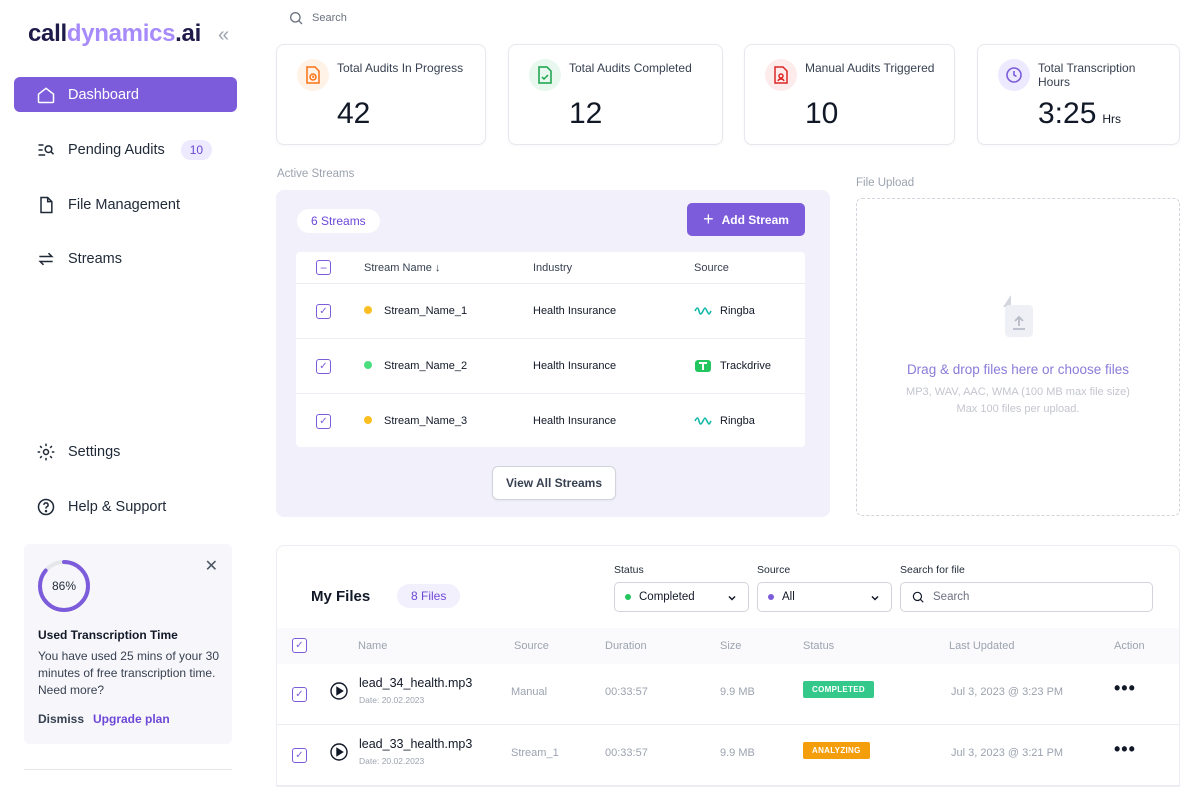 The height and width of the screenshot is (787, 1200). What do you see at coordinates (196, 149) in the screenshot?
I see `pending-count-badge: 10` at bounding box center [196, 149].